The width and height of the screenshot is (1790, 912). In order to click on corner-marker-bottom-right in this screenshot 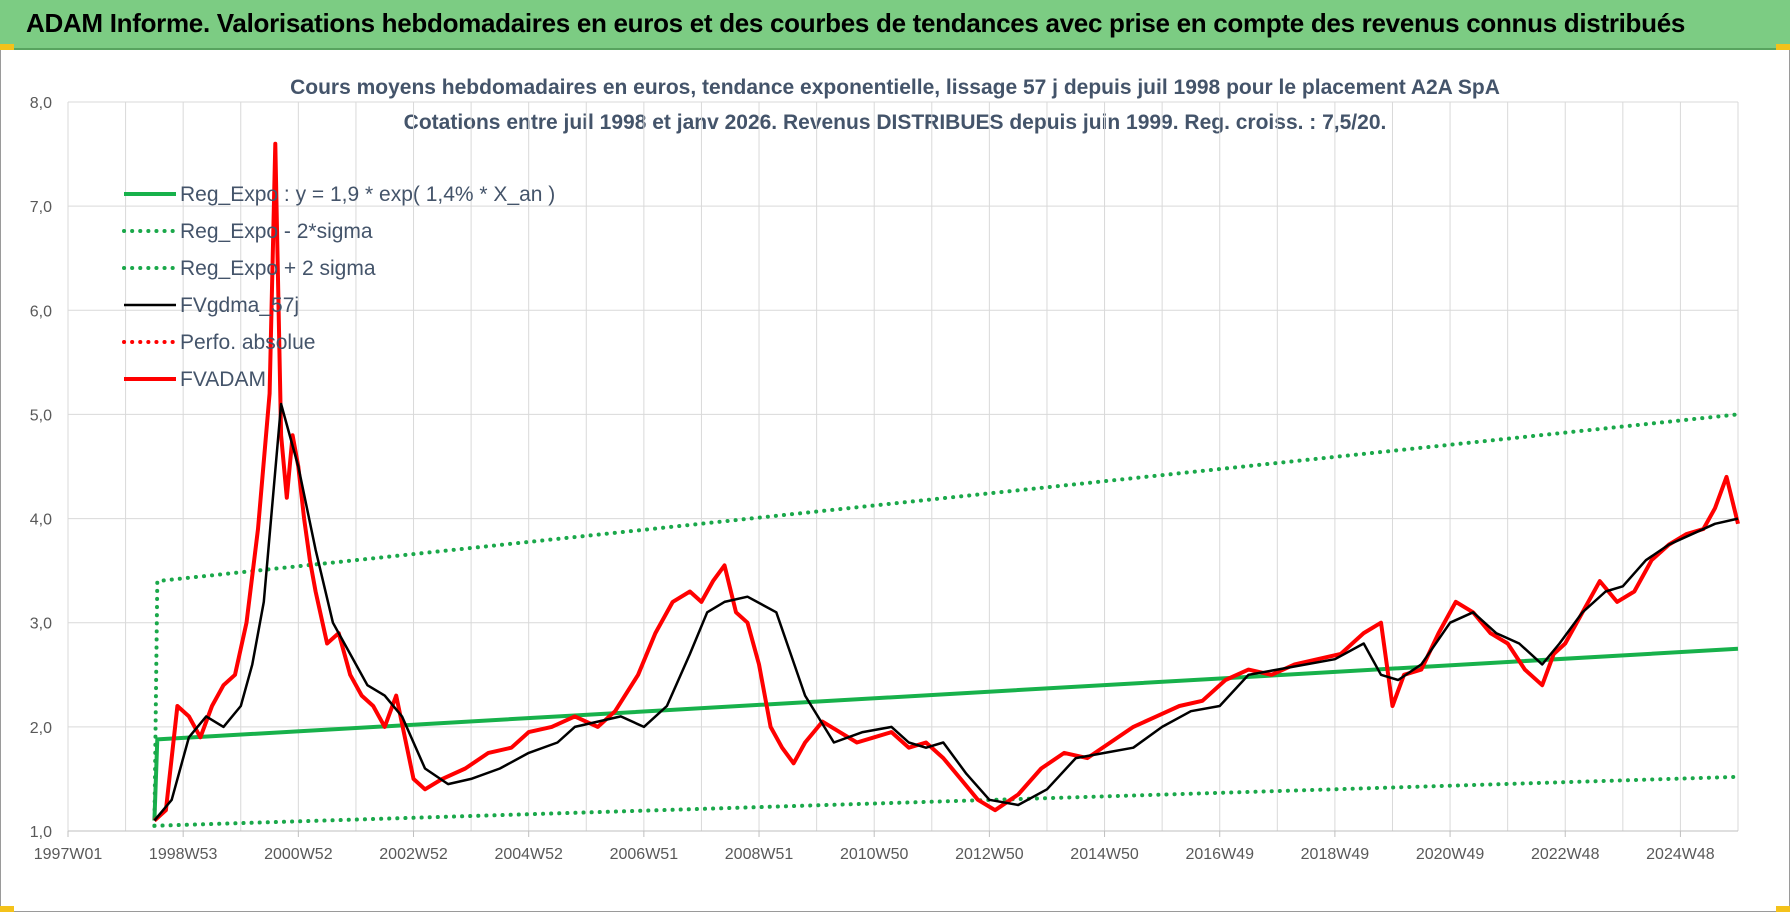, I will do `click(1783, 909)`.